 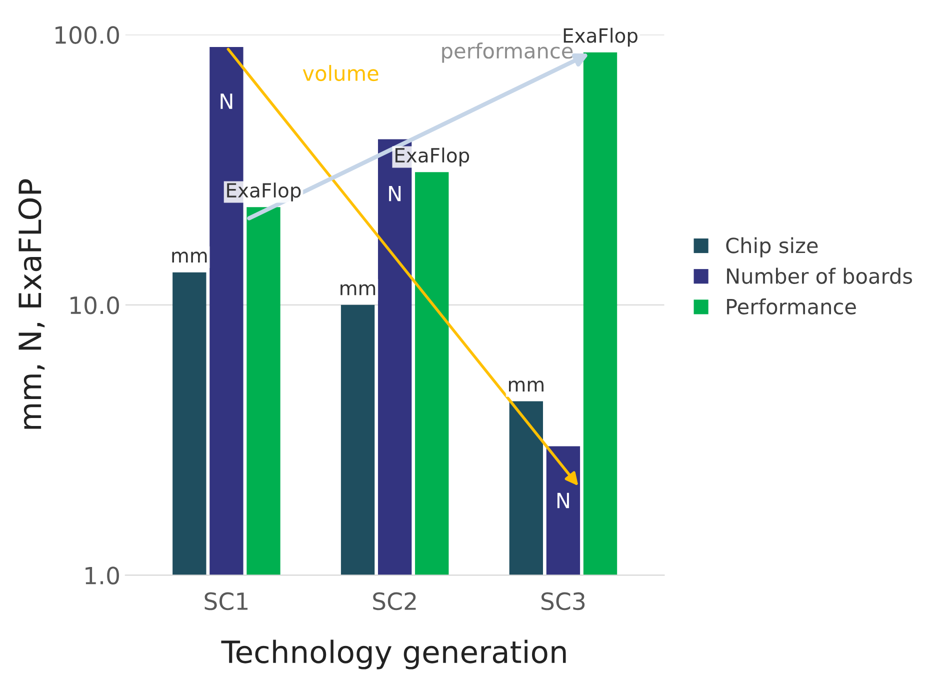 I want to click on y-tick-label: 1.0, so click(x=102, y=575).